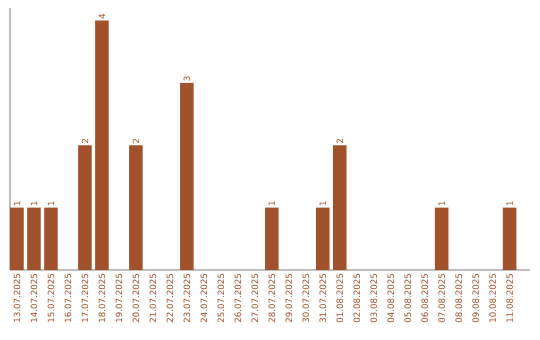 The height and width of the screenshot is (340, 540). Describe the element at coordinates (407, 298) in the screenshot. I see `x-tick-label: 05.08.2025` at that location.